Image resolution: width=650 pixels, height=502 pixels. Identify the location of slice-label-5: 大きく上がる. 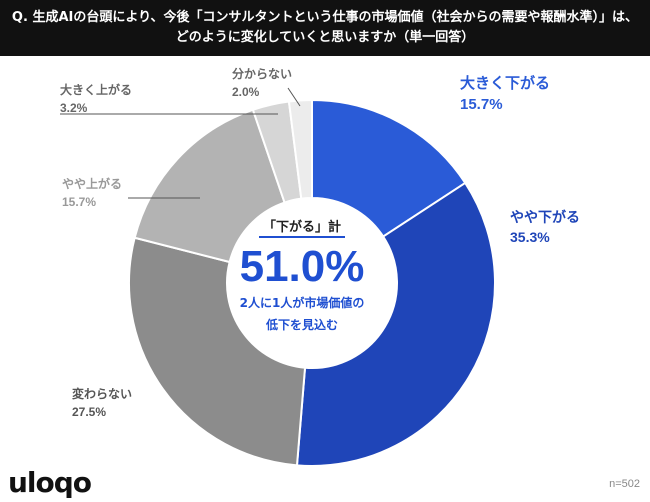
(96, 89).